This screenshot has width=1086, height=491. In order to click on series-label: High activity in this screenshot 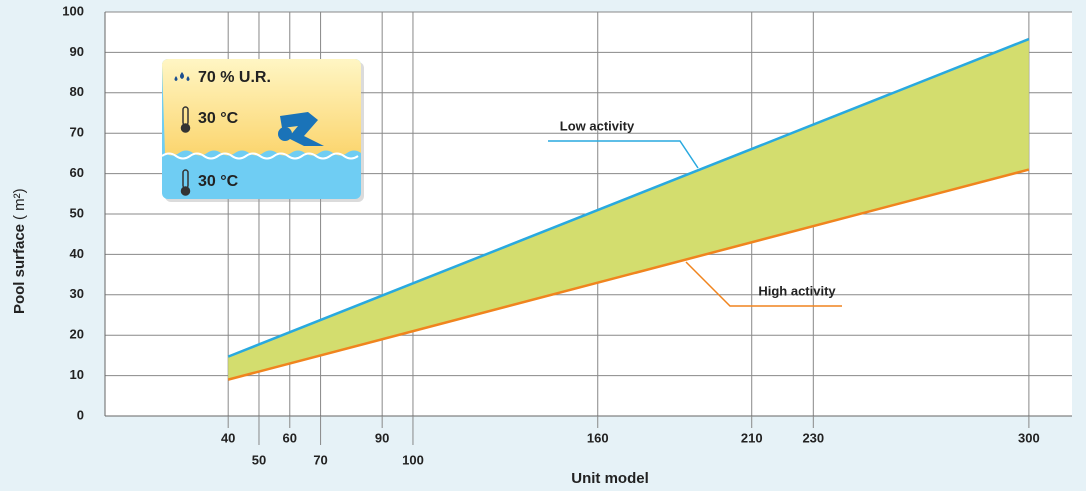, I will do `click(797, 290)`.